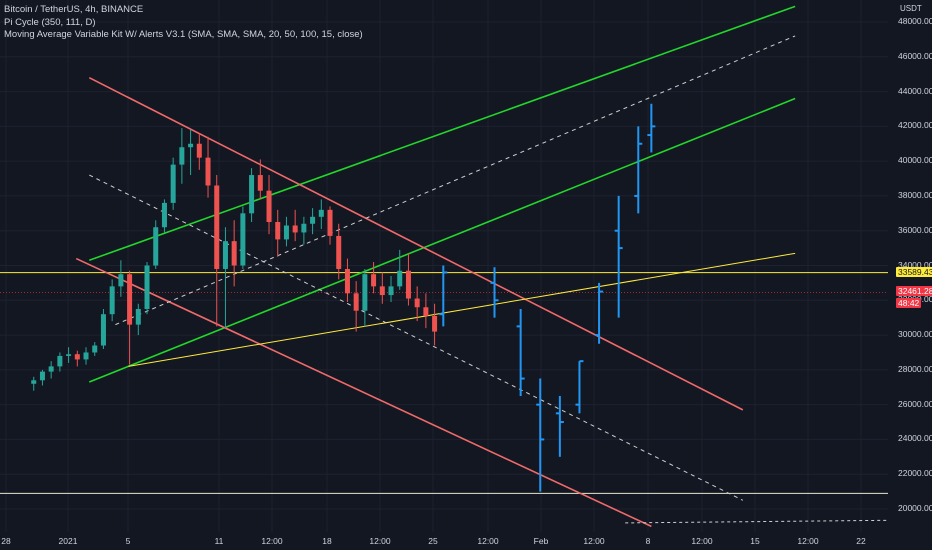 Image resolution: width=932 pixels, height=550 pixels. I want to click on price-tick-label: 34000.00, so click(915, 264).